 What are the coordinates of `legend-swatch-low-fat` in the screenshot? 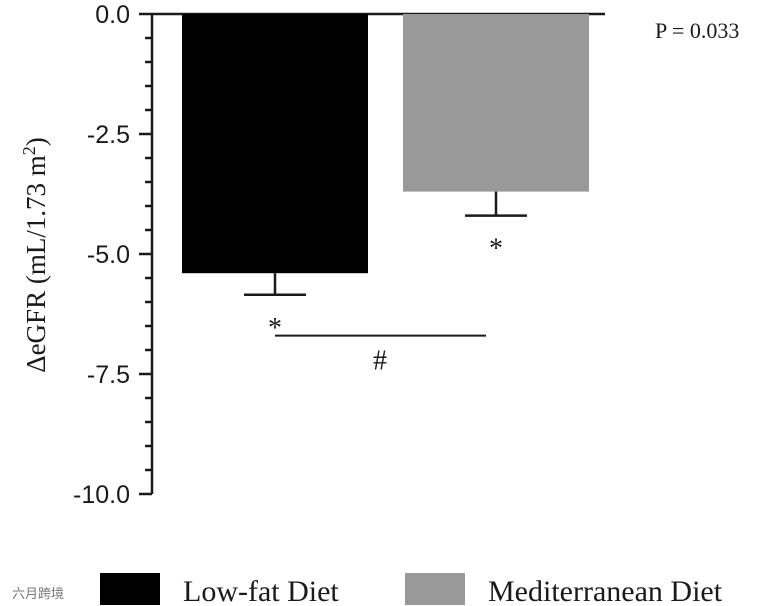 It's located at (130, 589).